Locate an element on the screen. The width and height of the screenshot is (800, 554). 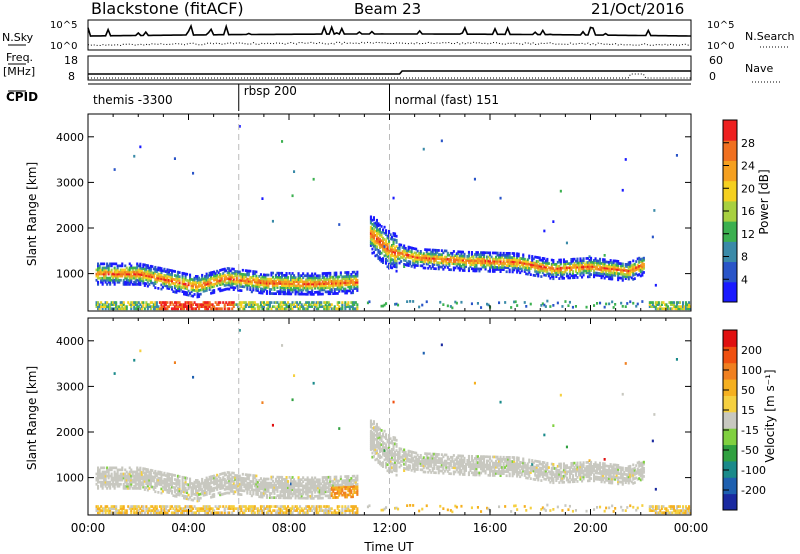
power-colorbar-label: Power [dB] is located at coordinates (764, 201).